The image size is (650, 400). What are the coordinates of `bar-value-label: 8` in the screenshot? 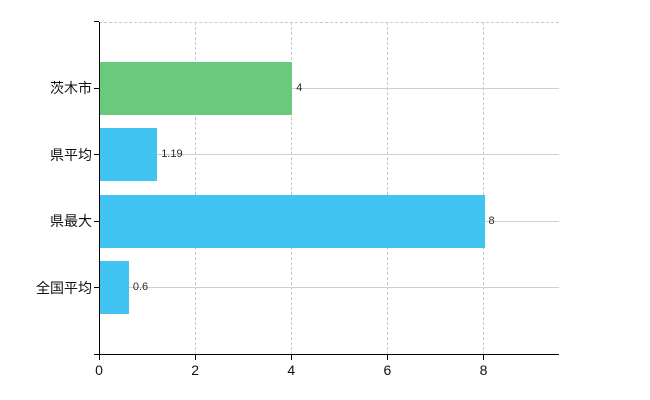 It's located at (491, 220).